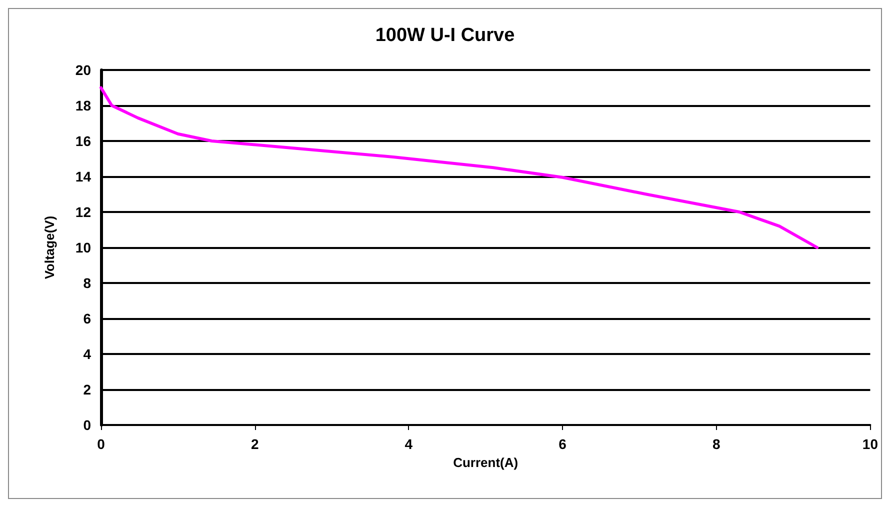 The width and height of the screenshot is (892, 511). Describe the element at coordinates (83, 141) in the screenshot. I see `y-tick-label: 16` at that location.